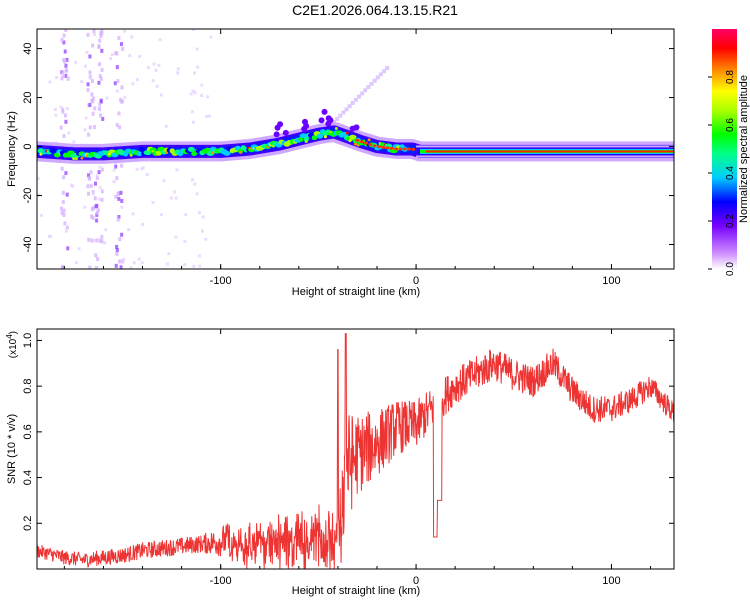 The height and width of the screenshot is (600, 750). Describe the element at coordinates (28, 477) in the screenshot. I see `snr-ytick-label: 0.4` at that location.